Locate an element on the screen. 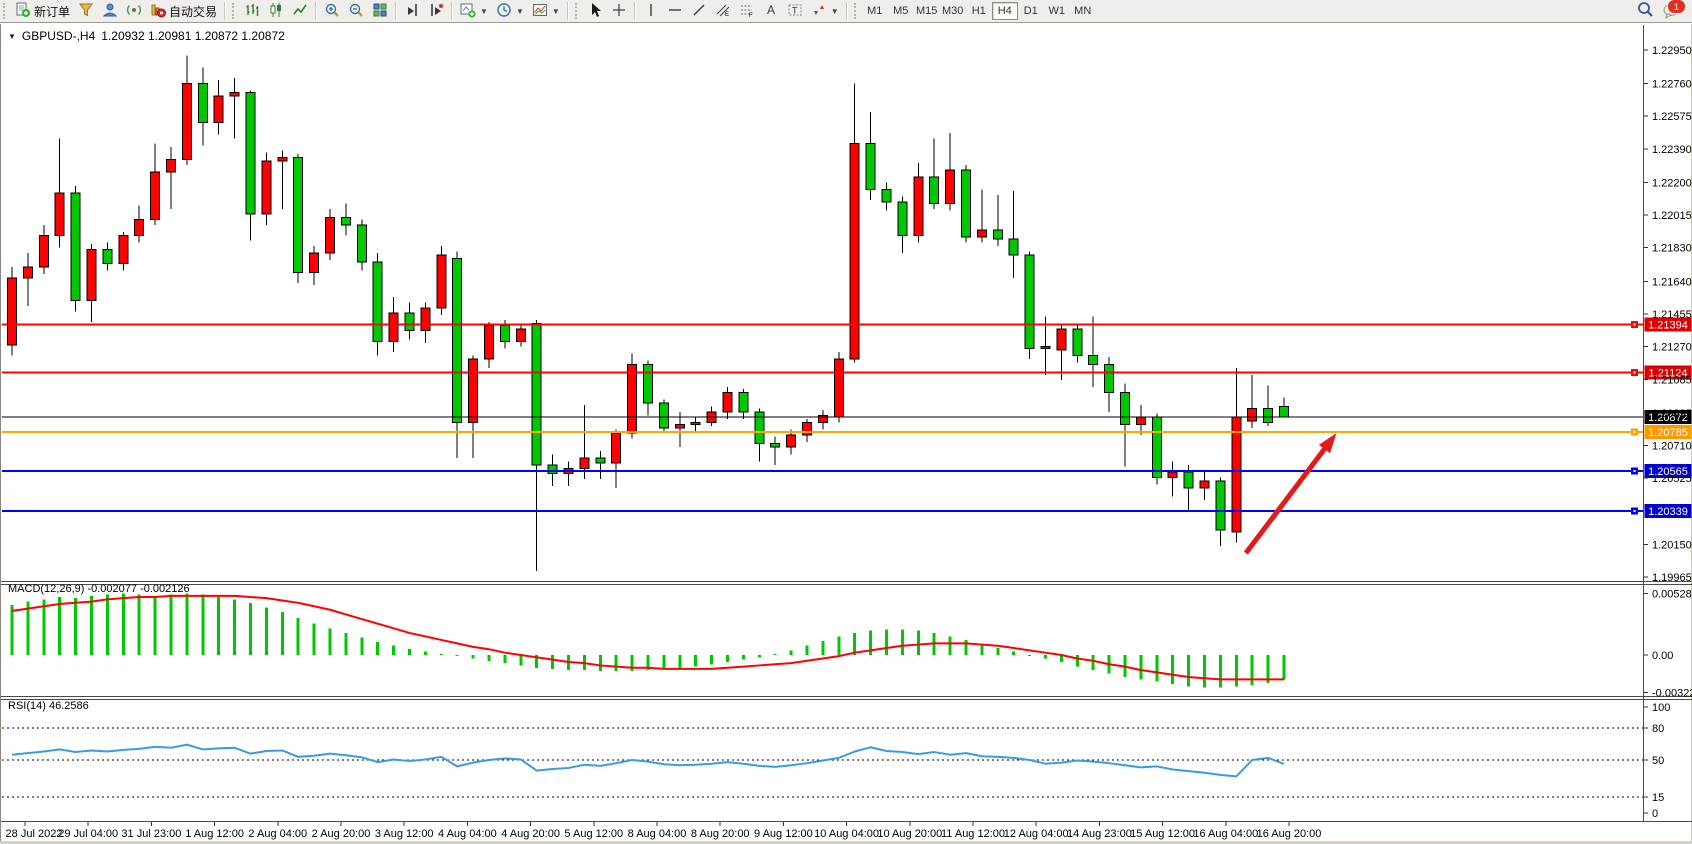 The image size is (1692, 844). svg-text: F is located at coordinates (751, 15).